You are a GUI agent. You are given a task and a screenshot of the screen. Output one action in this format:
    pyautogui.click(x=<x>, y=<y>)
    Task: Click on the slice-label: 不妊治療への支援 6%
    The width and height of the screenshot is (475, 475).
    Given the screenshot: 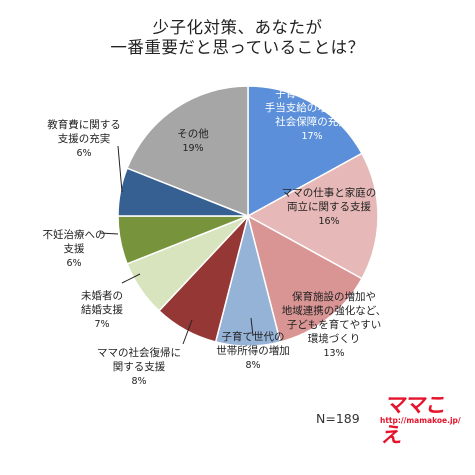 What is the action you would take?
    pyautogui.click(x=74, y=248)
    